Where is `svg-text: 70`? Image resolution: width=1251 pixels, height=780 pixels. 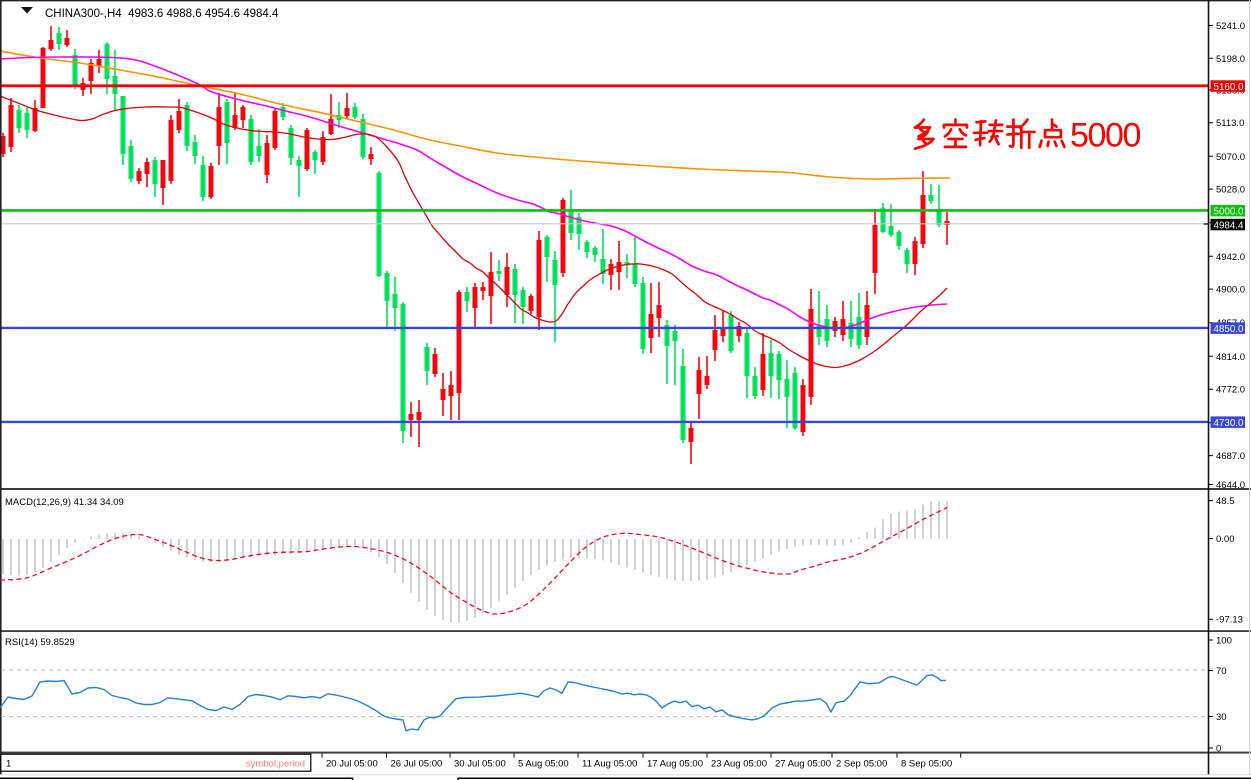
svg-text: 70 is located at coordinates (1221, 671).